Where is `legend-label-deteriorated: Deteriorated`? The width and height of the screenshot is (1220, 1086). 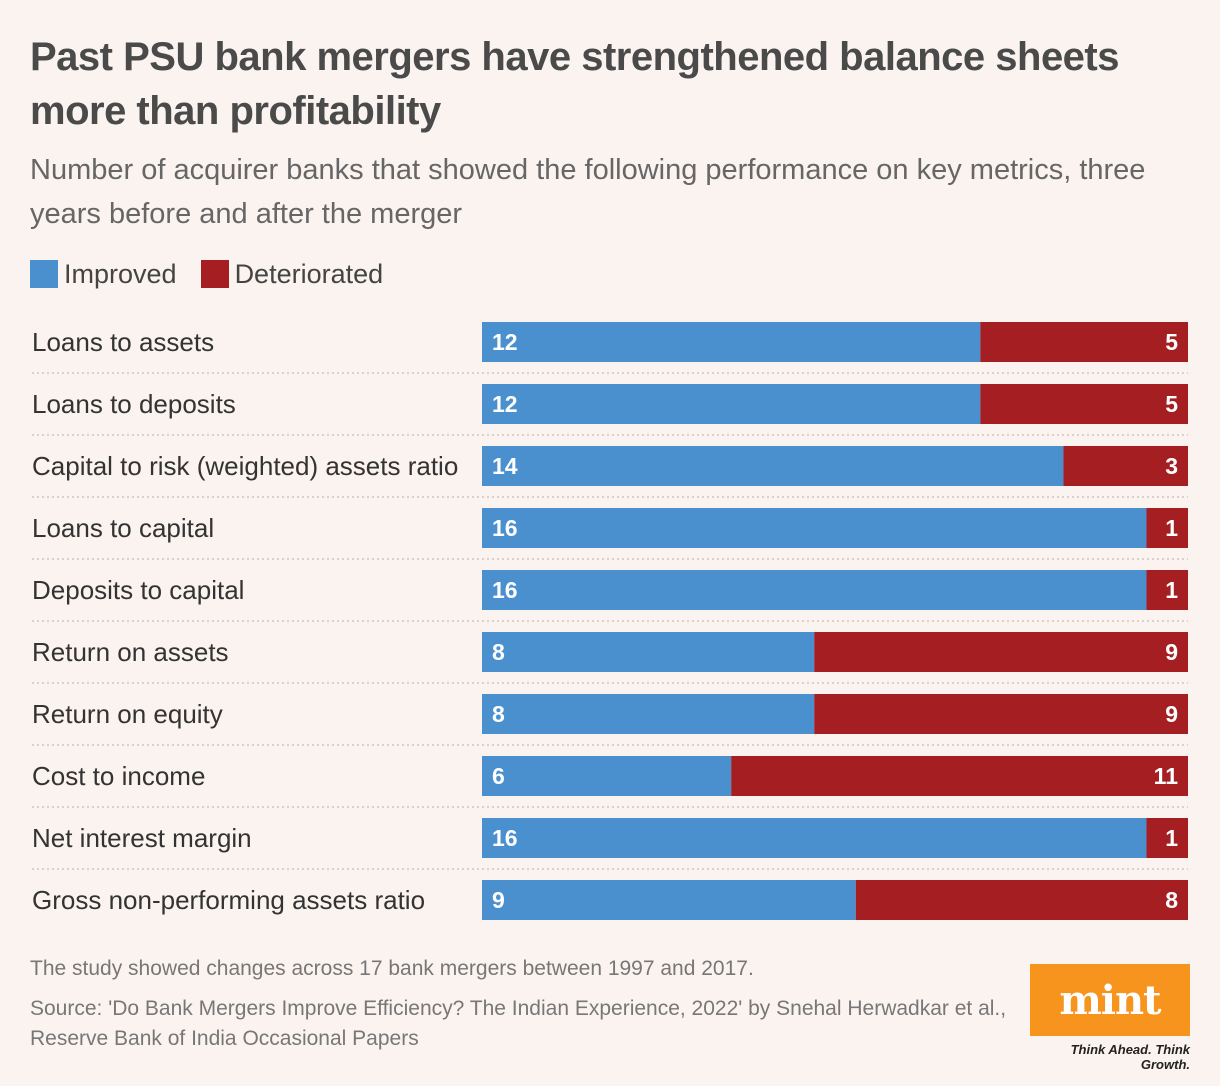 legend-label-deteriorated: Deteriorated is located at coordinates (309, 273).